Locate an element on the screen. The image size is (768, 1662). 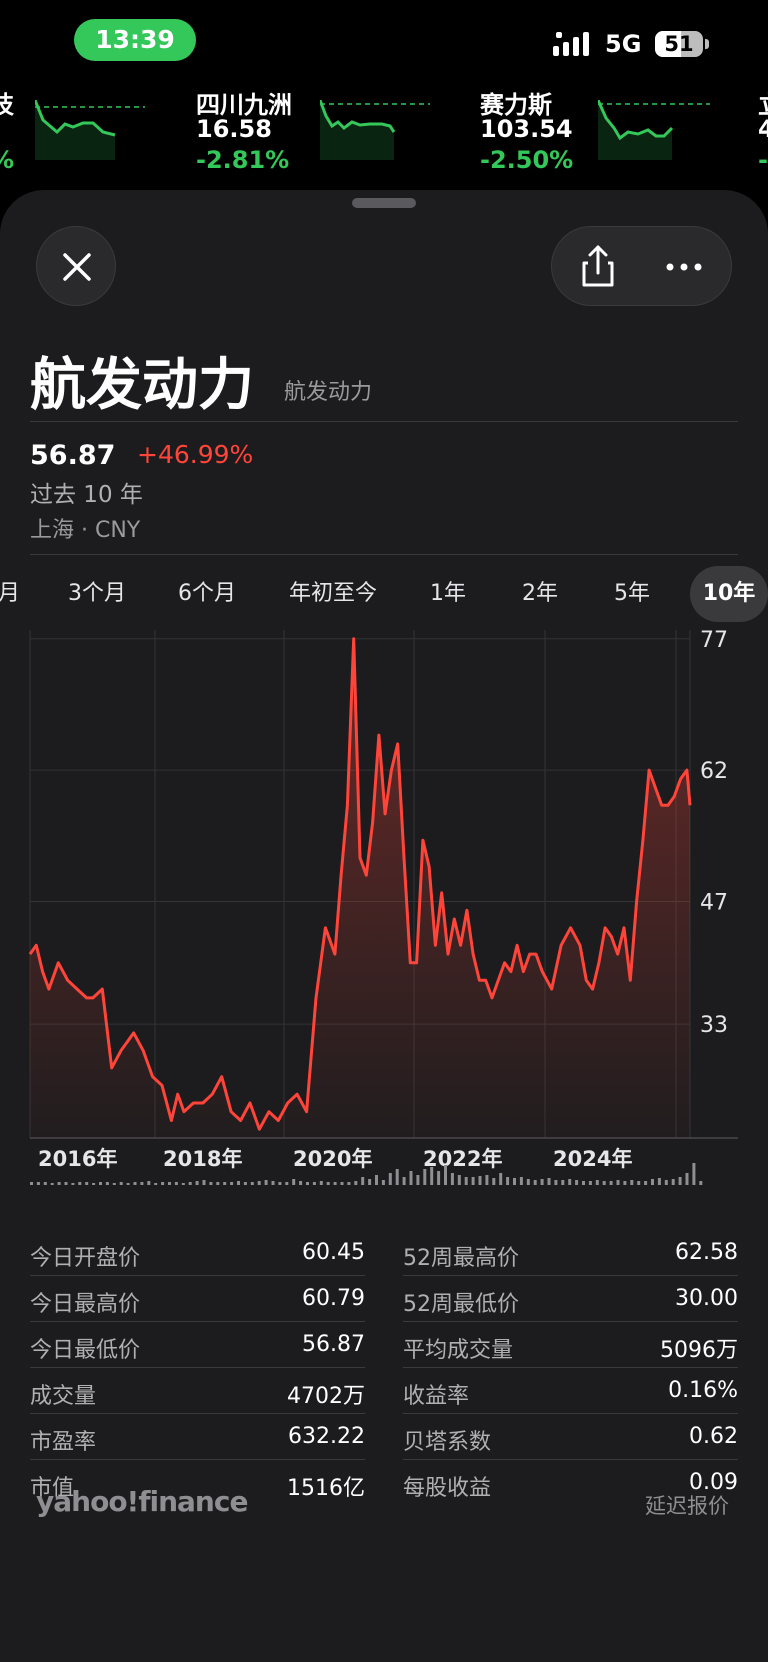
range-2y: 2年 is located at coordinates (540, 593).